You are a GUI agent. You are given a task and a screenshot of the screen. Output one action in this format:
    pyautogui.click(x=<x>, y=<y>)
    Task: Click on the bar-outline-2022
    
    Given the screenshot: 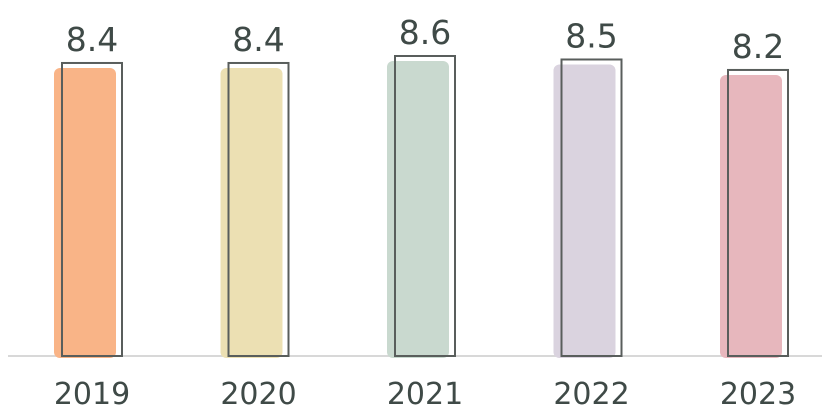 What is the action you would take?
    pyautogui.click(x=591, y=207)
    